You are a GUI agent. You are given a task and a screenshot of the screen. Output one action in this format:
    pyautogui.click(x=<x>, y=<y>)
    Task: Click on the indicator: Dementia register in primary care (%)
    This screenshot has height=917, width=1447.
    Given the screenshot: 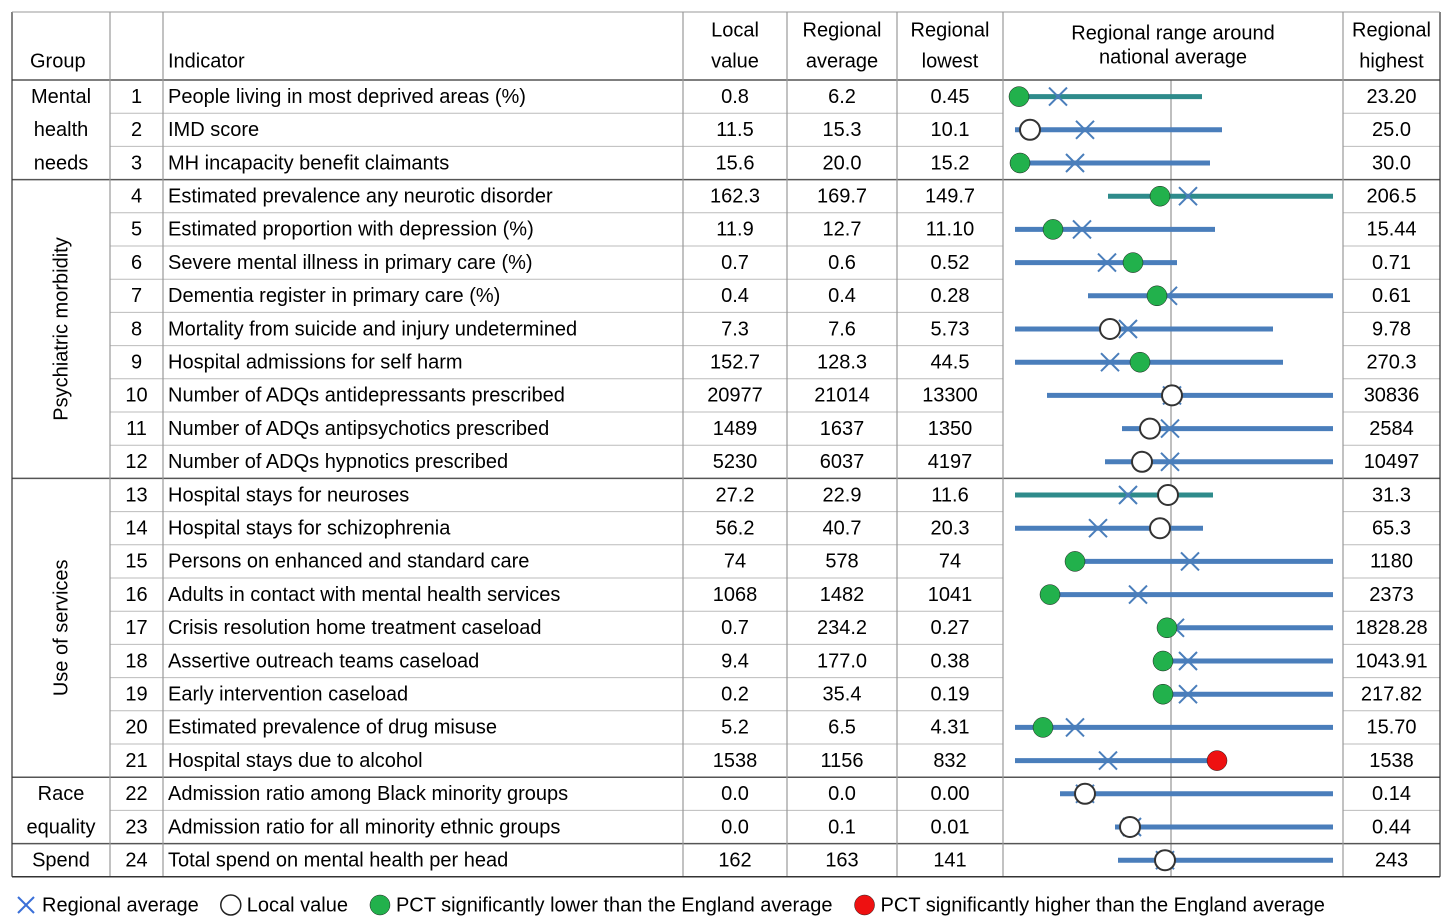 What is the action you would take?
    pyautogui.click(x=334, y=296)
    